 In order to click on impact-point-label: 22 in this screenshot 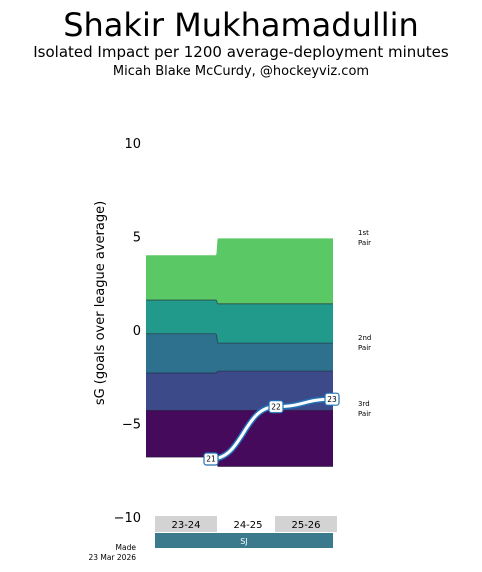, I will do `click(276, 406)`.